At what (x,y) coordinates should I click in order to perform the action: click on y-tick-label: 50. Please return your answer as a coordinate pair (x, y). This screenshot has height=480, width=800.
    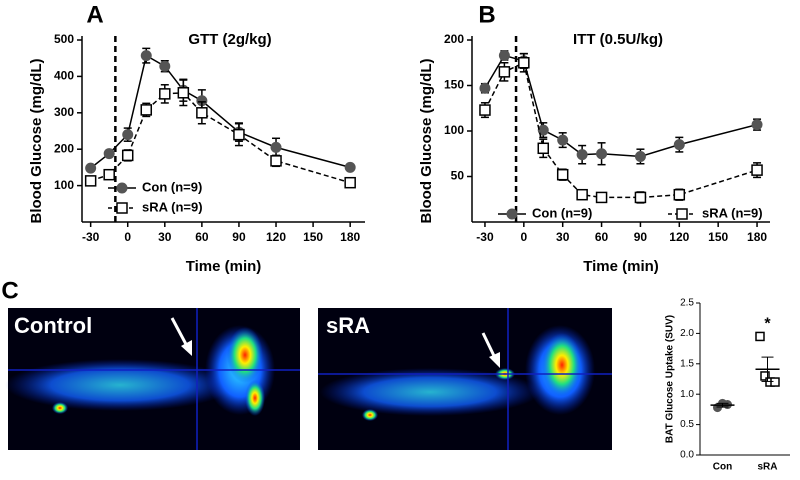
    Looking at the image, I should click on (458, 176).